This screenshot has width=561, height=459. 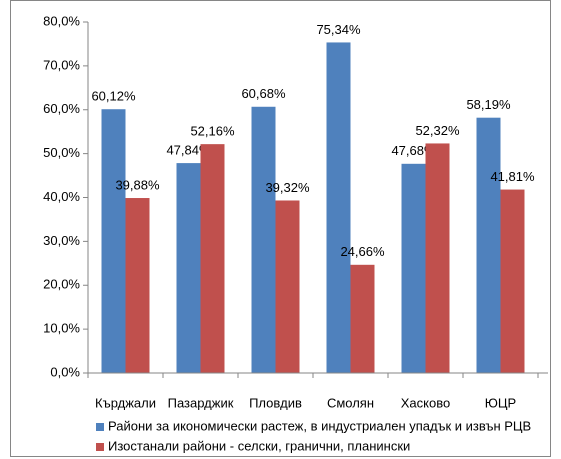 I want to click on value-label: 75,34%, so click(x=338, y=29).